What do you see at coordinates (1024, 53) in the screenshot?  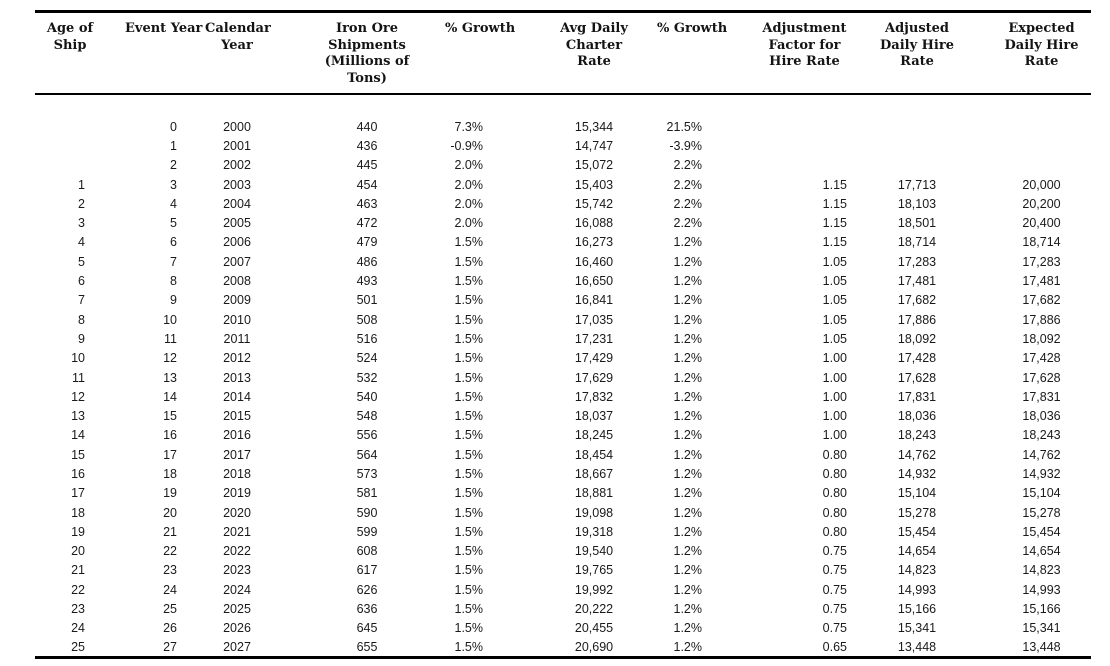 I see `col-header-expected-hire-rate: Expected Daily Hire Rate` at bounding box center [1024, 53].